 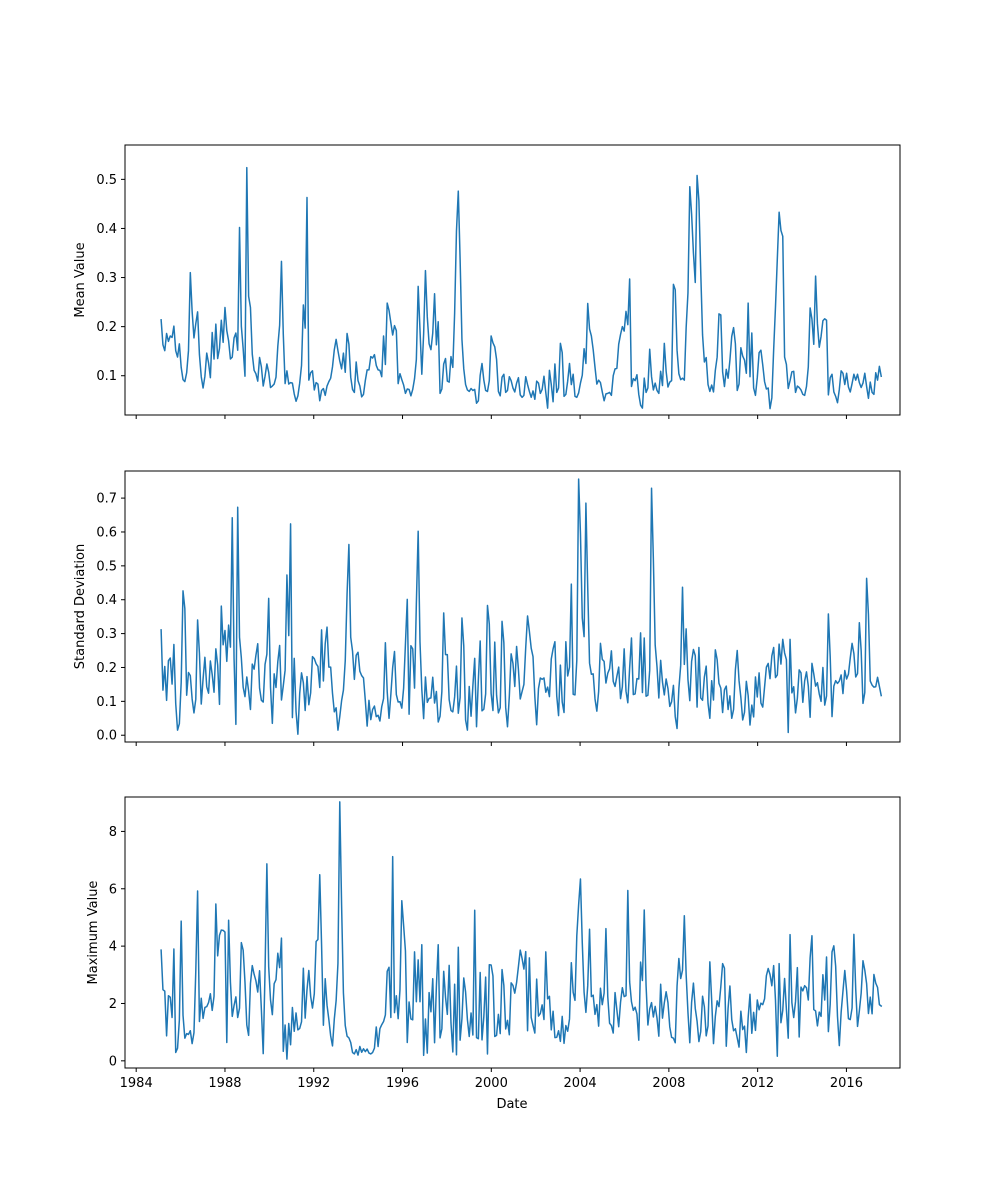 What do you see at coordinates (106, 702) in the screenshot?
I see `y-tick-label-panel-2: 0.1` at bounding box center [106, 702].